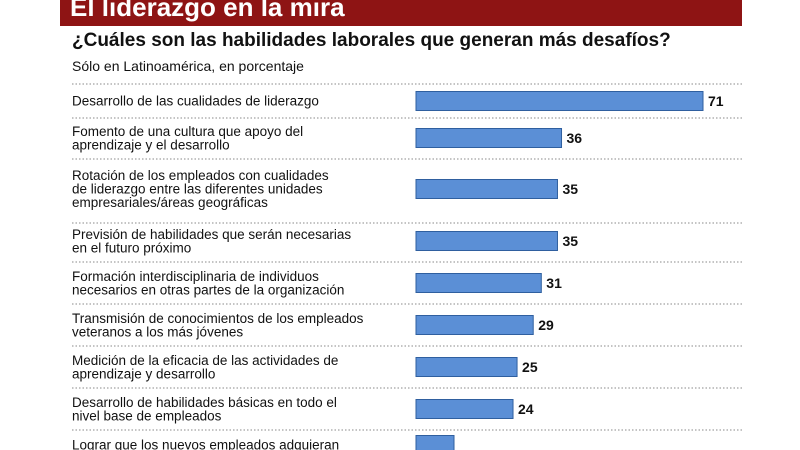  I want to click on value-label: 71, so click(716, 101).